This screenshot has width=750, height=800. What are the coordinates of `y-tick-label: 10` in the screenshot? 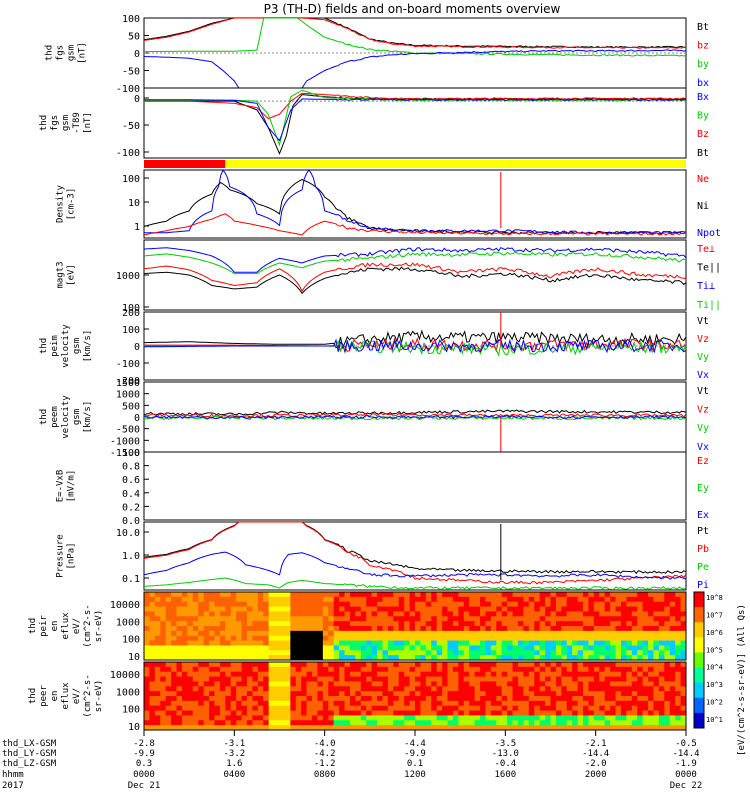 It's located at (134, 203).